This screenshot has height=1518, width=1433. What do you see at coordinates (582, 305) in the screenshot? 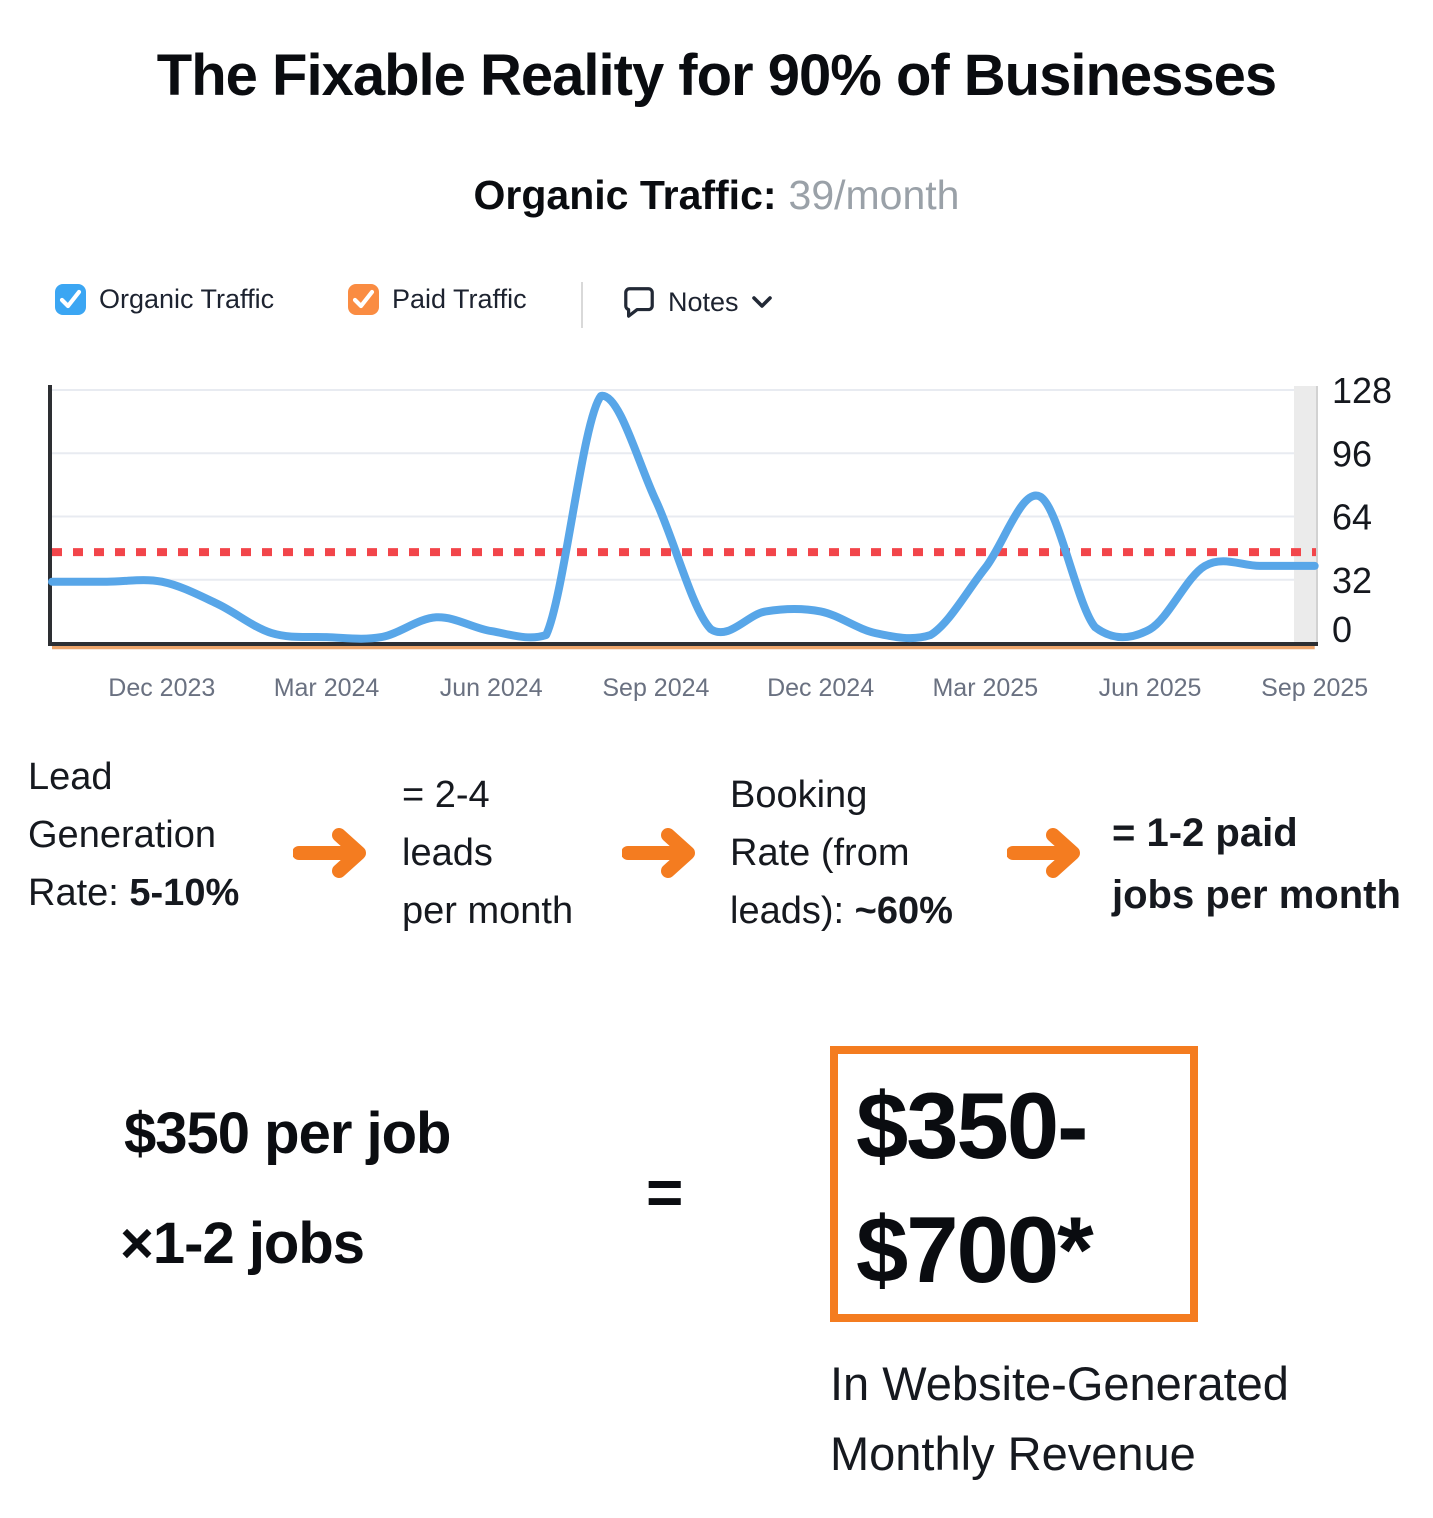
I see `legend-divider` at bounding box center [582, 305].